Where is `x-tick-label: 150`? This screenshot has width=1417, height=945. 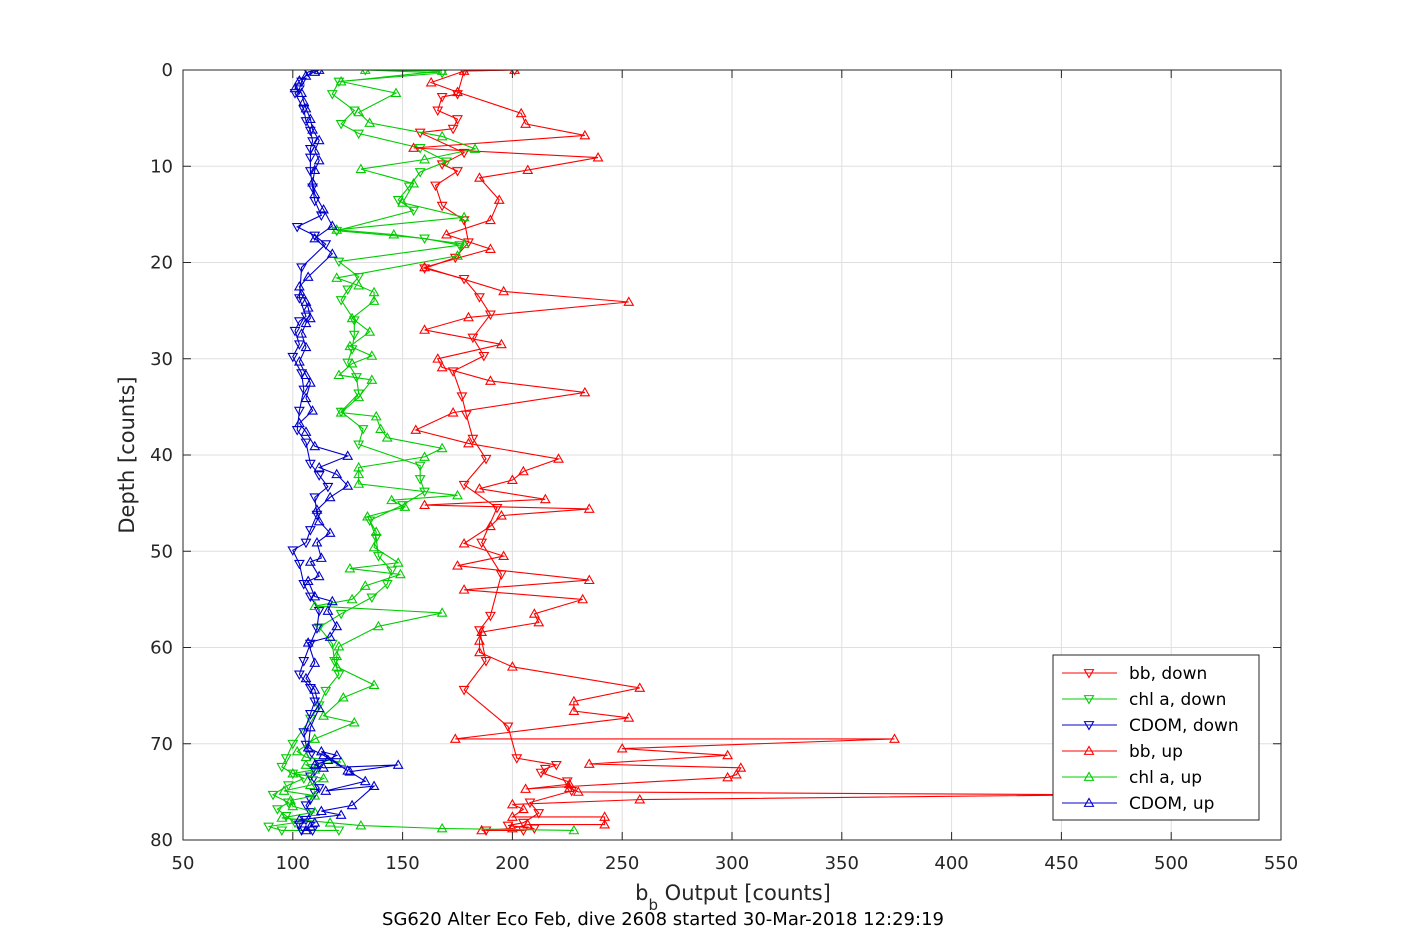 x-tick-label: 150 is located at coordinates (402, 863).